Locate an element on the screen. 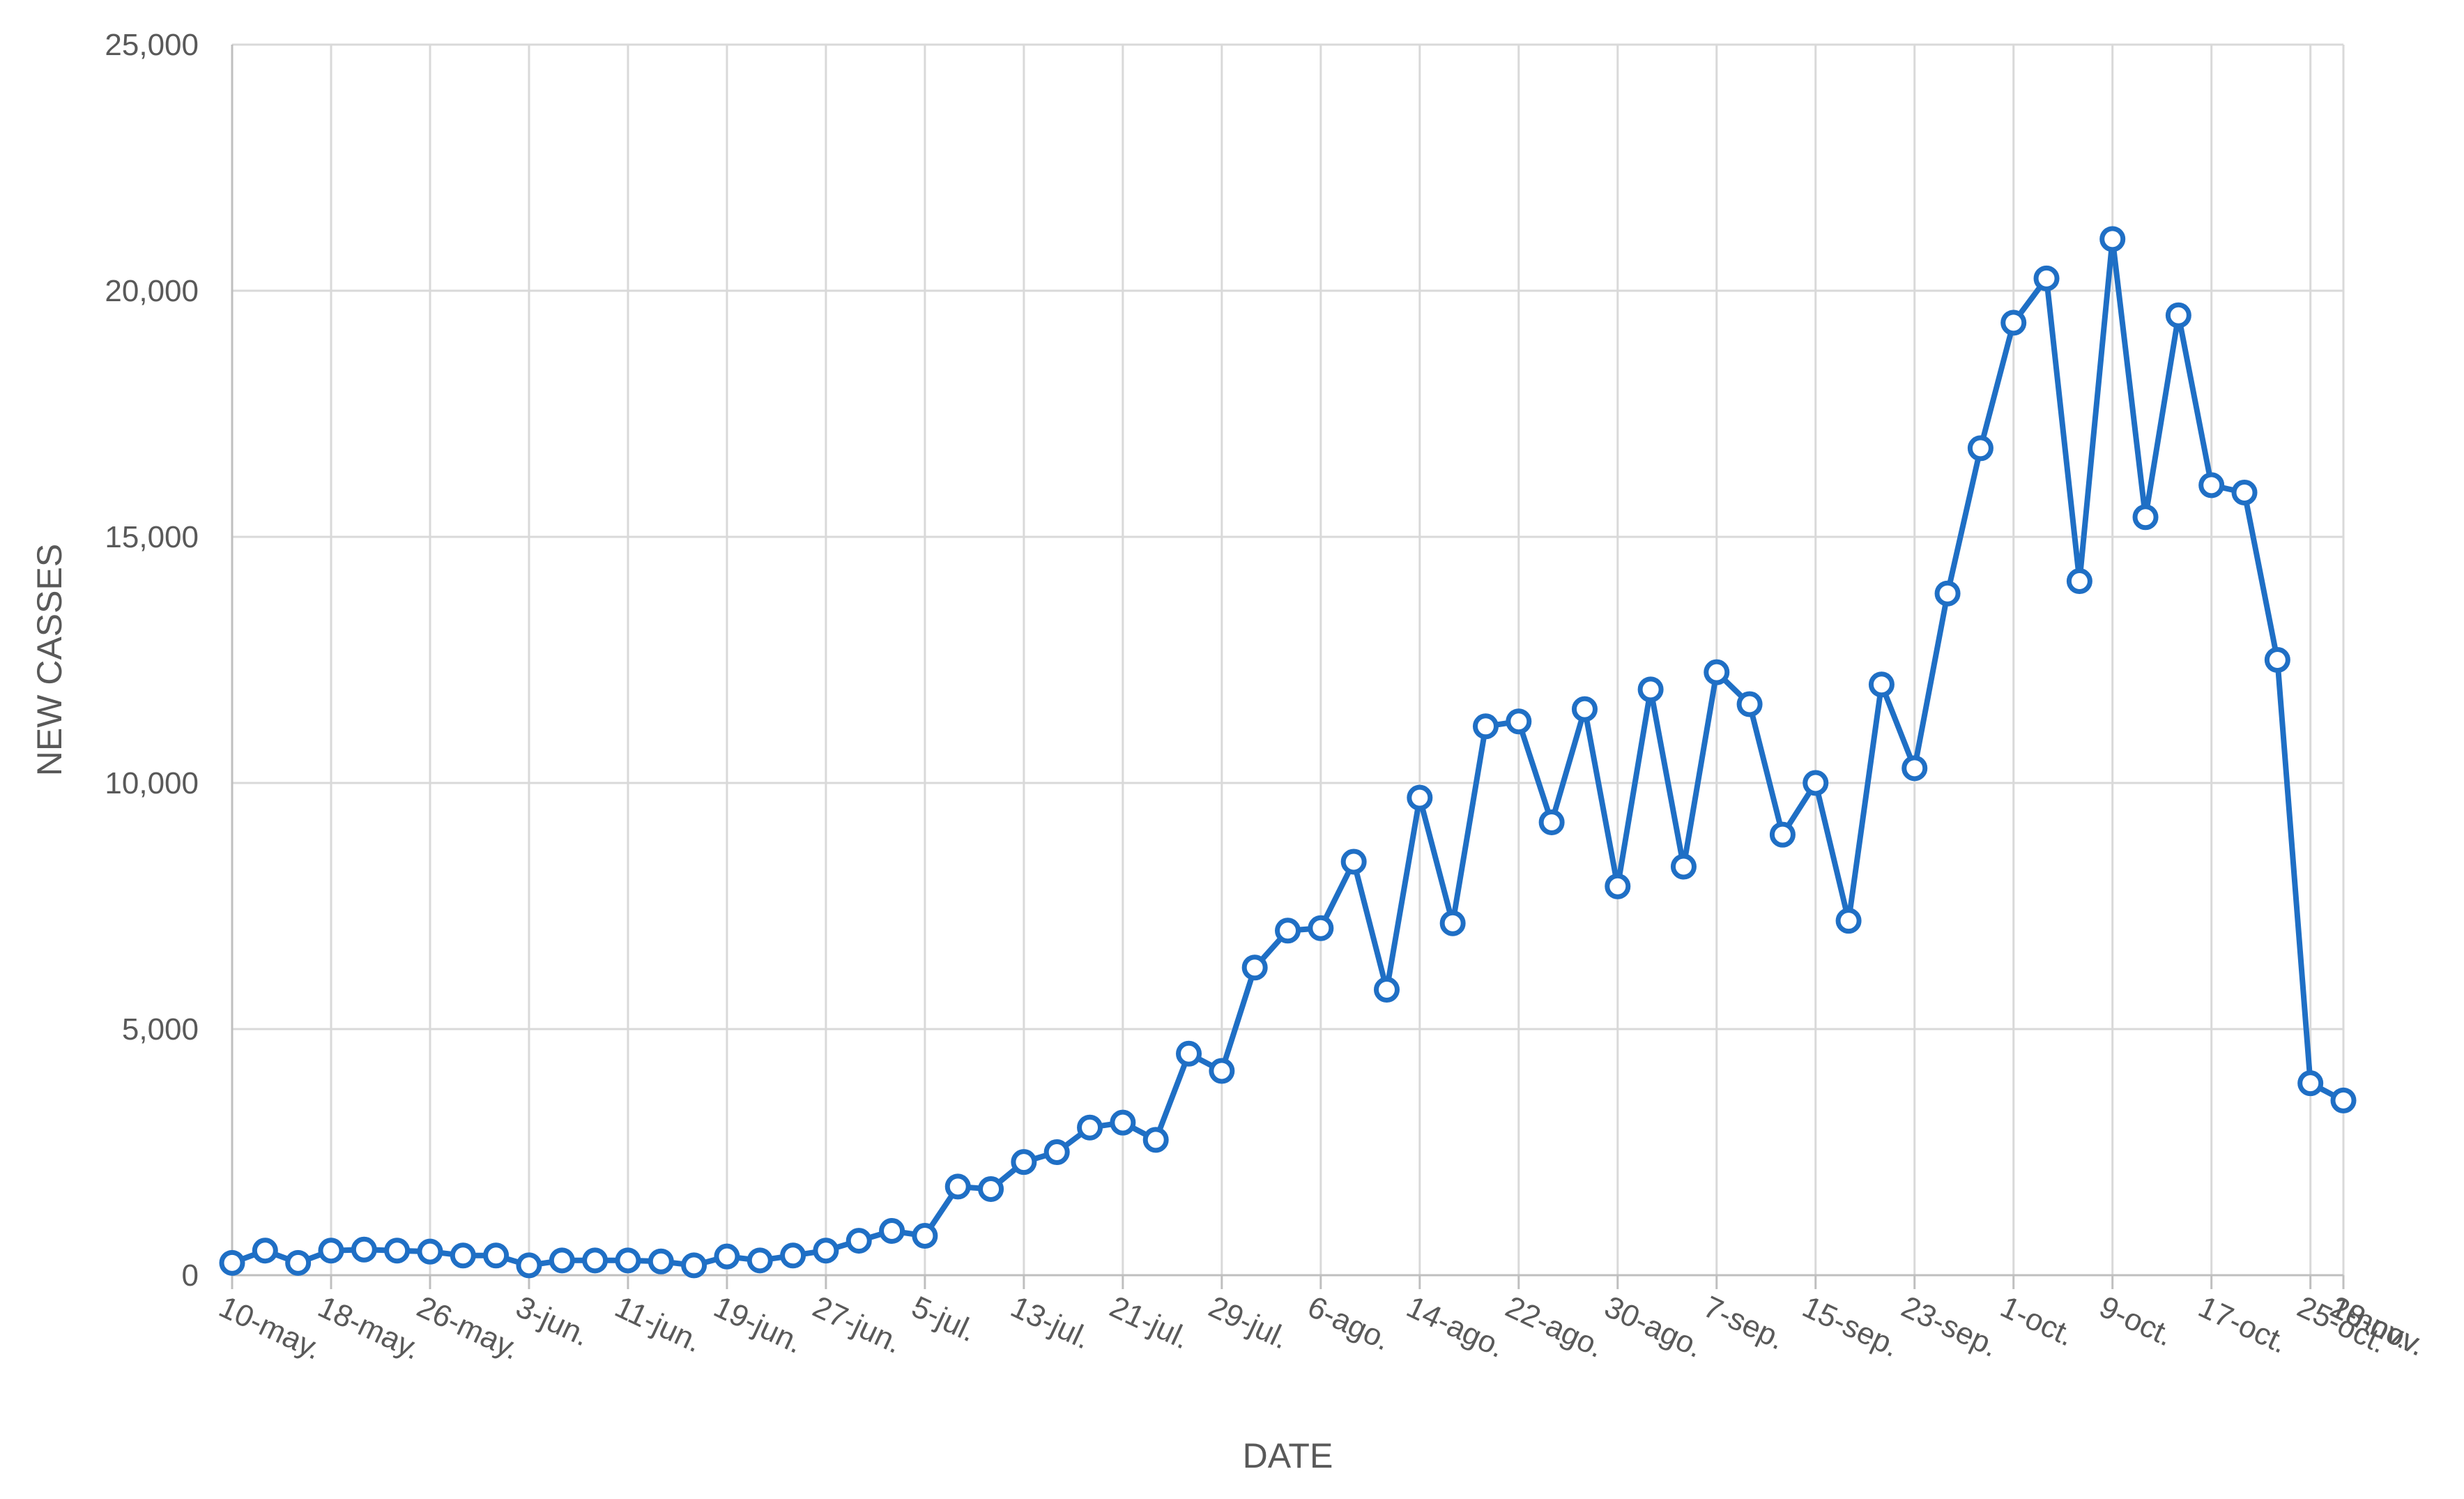 The image size is (2464, 1499). x-tick-label: 3-jun. is located at coordinates (553, 1321).